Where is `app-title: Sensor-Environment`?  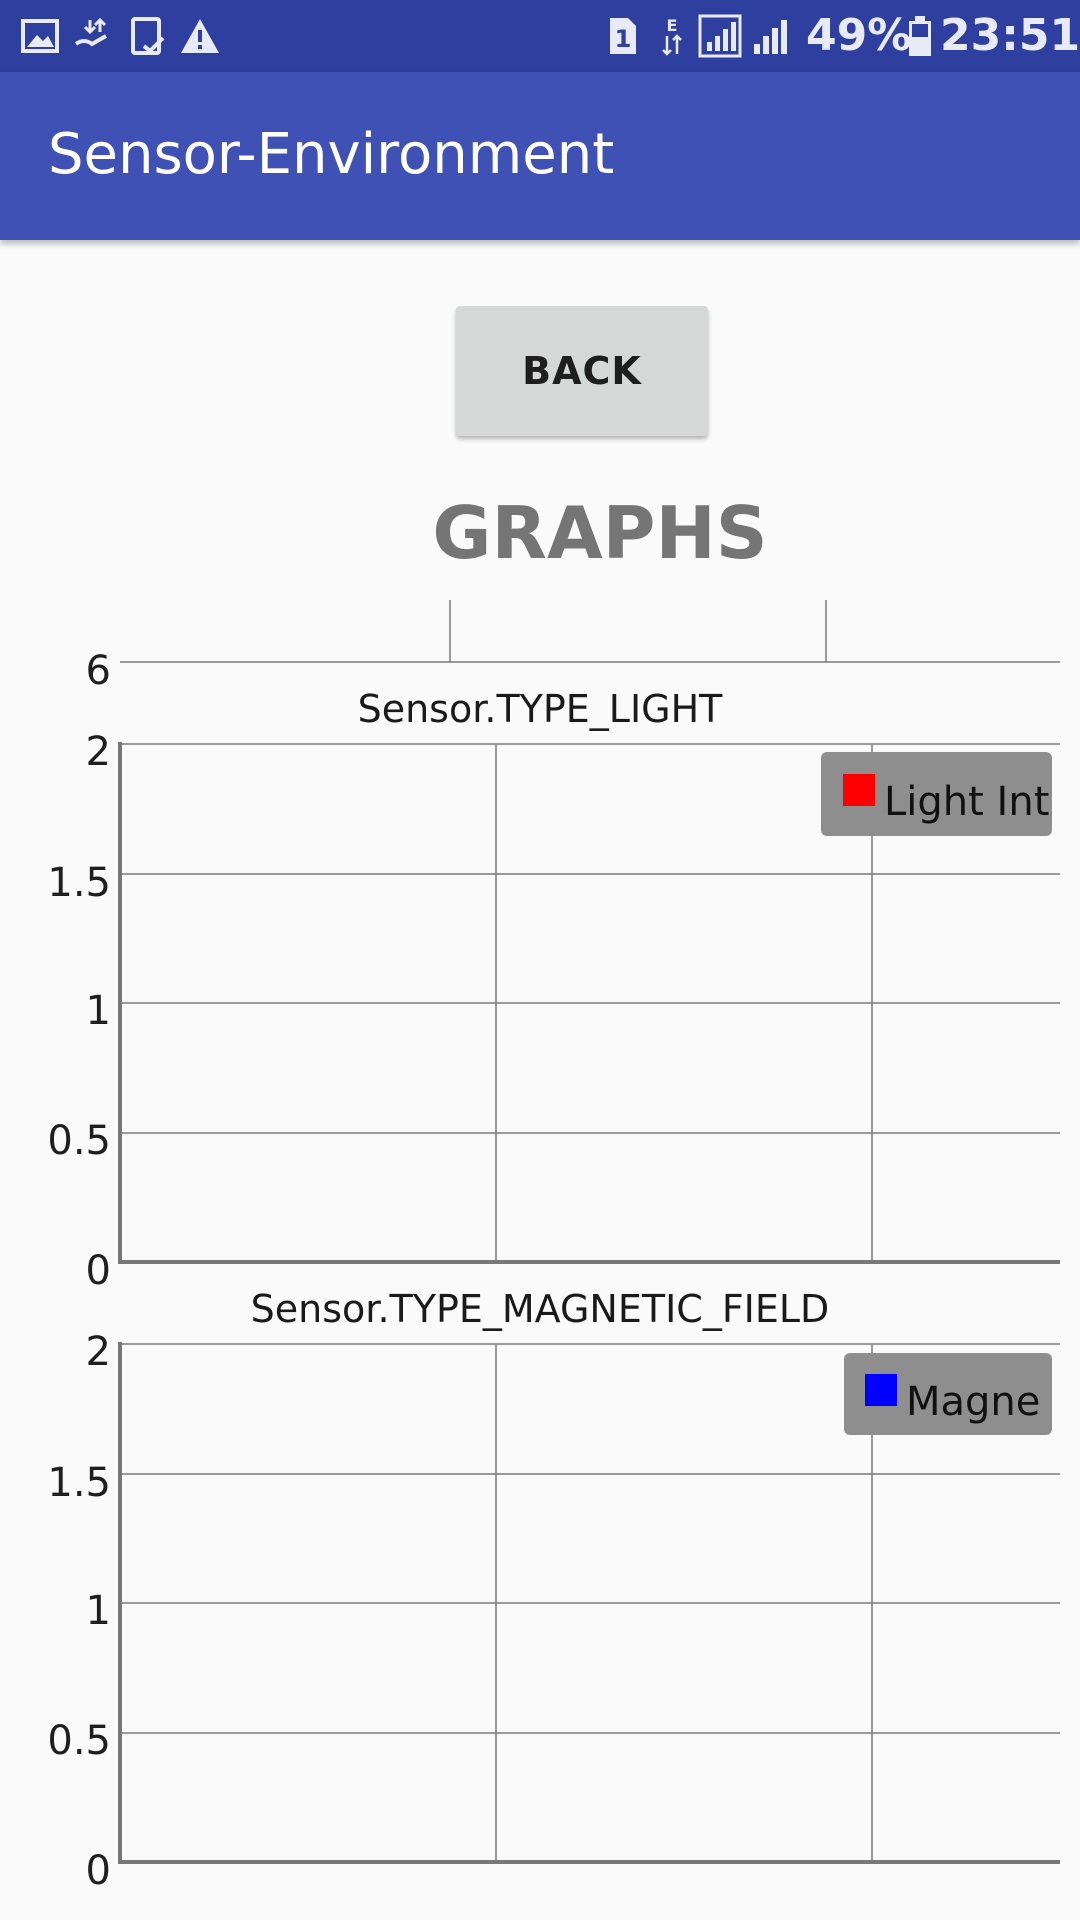 app-title: Sensor-Environment is located at coordinates (331, 154).